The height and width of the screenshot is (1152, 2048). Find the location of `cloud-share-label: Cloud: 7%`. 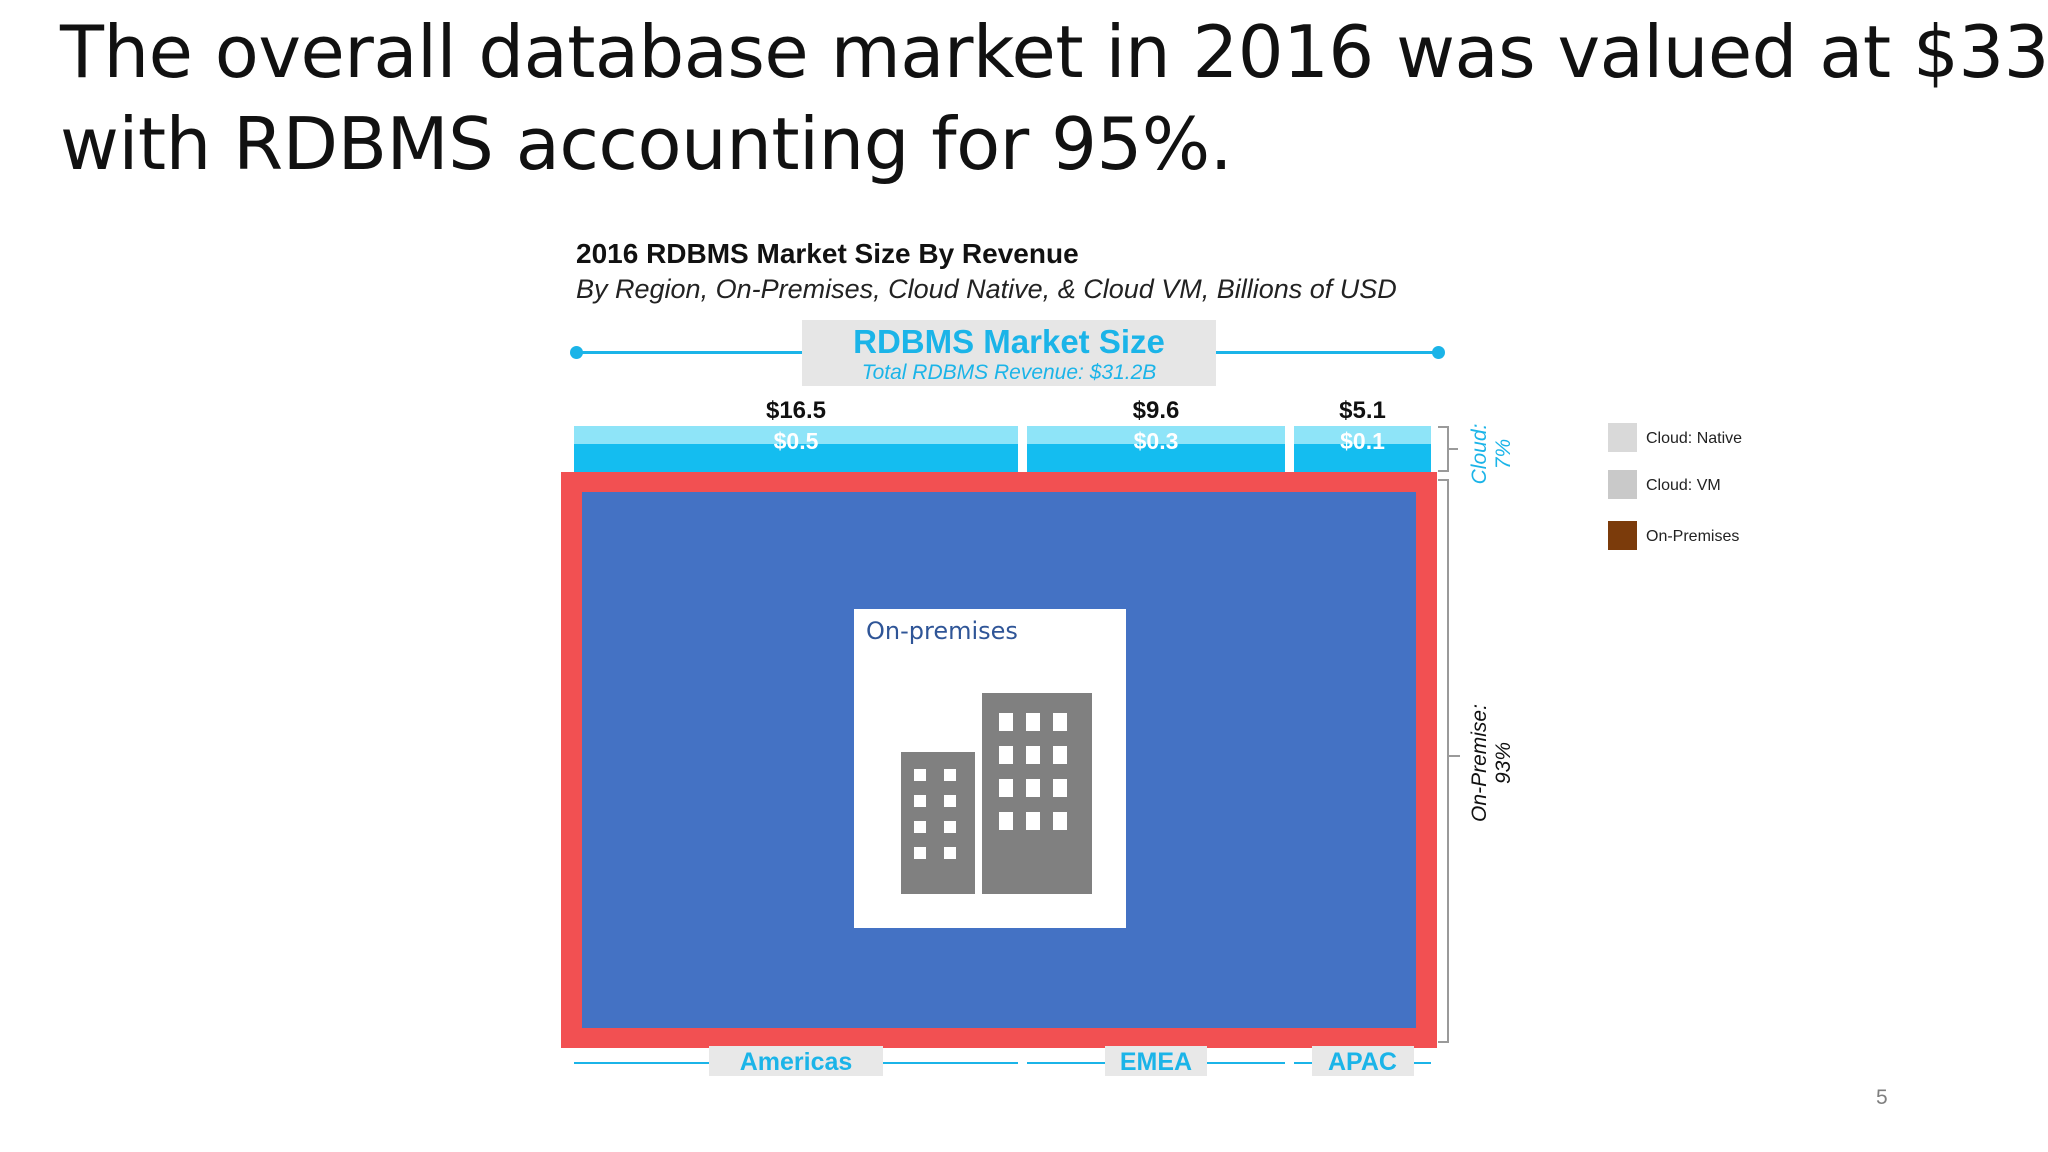

cloud-share-label: Cloud: 7% is located at coordinates (1494, 454).